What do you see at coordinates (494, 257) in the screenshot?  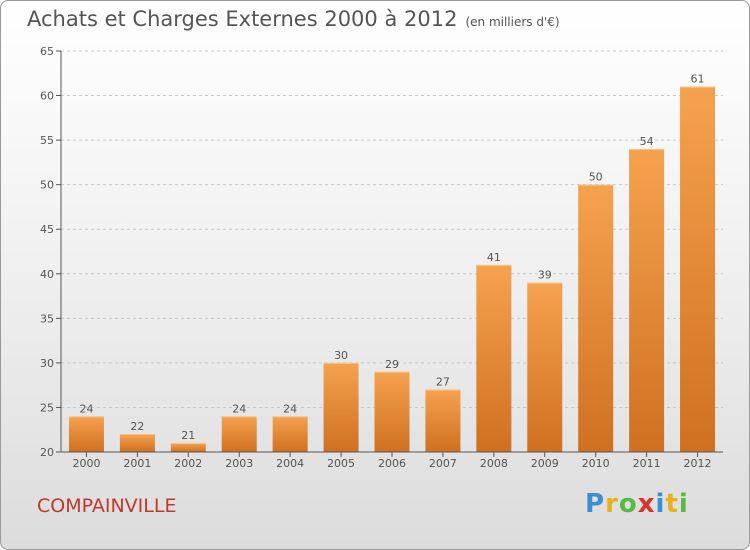 I see `data-label: 41` at bounding box center [494, 257].